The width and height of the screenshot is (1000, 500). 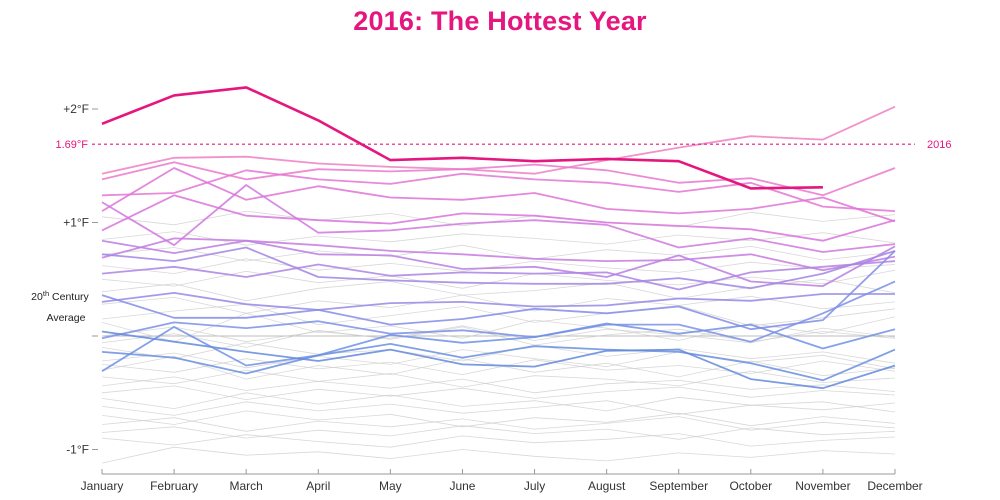 What do you see at coordinates (60, 296) in the screenshot?
I see `baseline-label-line1: 20th Century` at bounding box center [60, 296].